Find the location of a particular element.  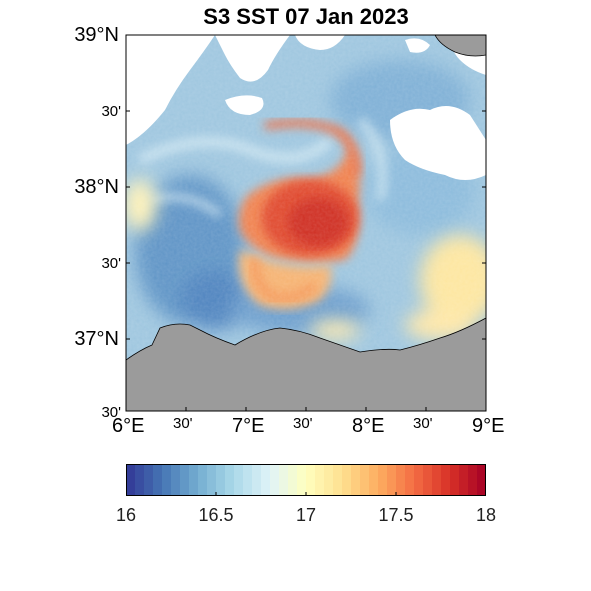

y-tick-label: 39°N is located at coordinates (96, 35).